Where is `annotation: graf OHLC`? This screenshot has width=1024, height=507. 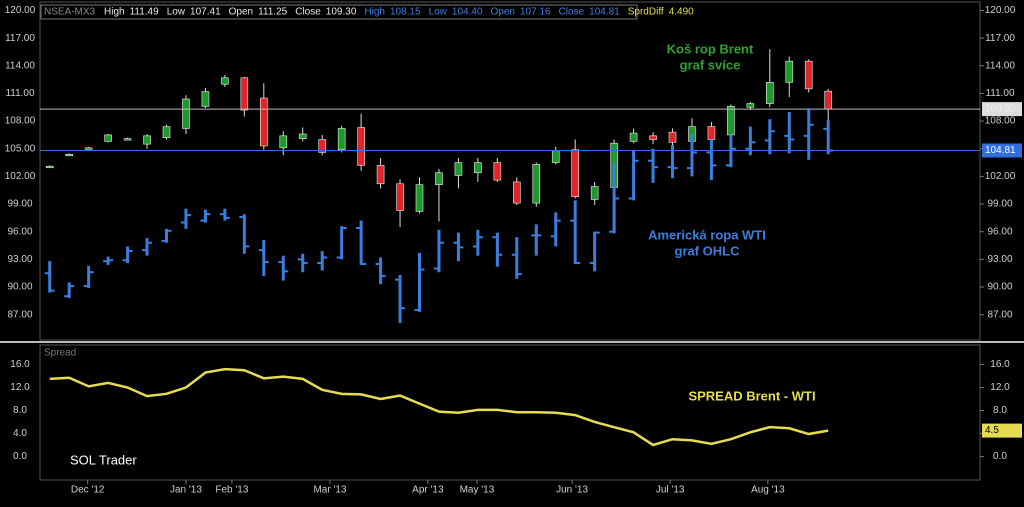
annotation: graf OHLC is located at coordinates (708, 250).